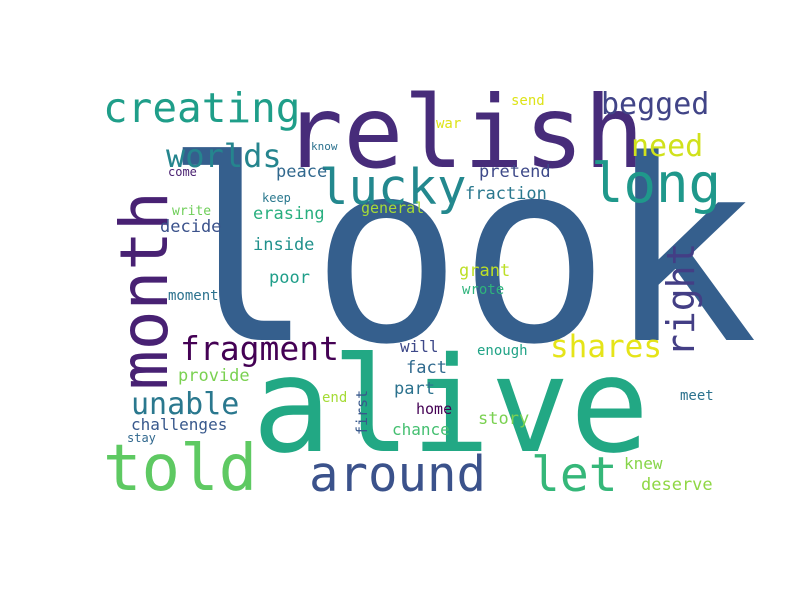 This screenshot has height=600, width=800. Describe the element at coordinates (141, 438) in the screenshot. I see `word: stay` at that location.